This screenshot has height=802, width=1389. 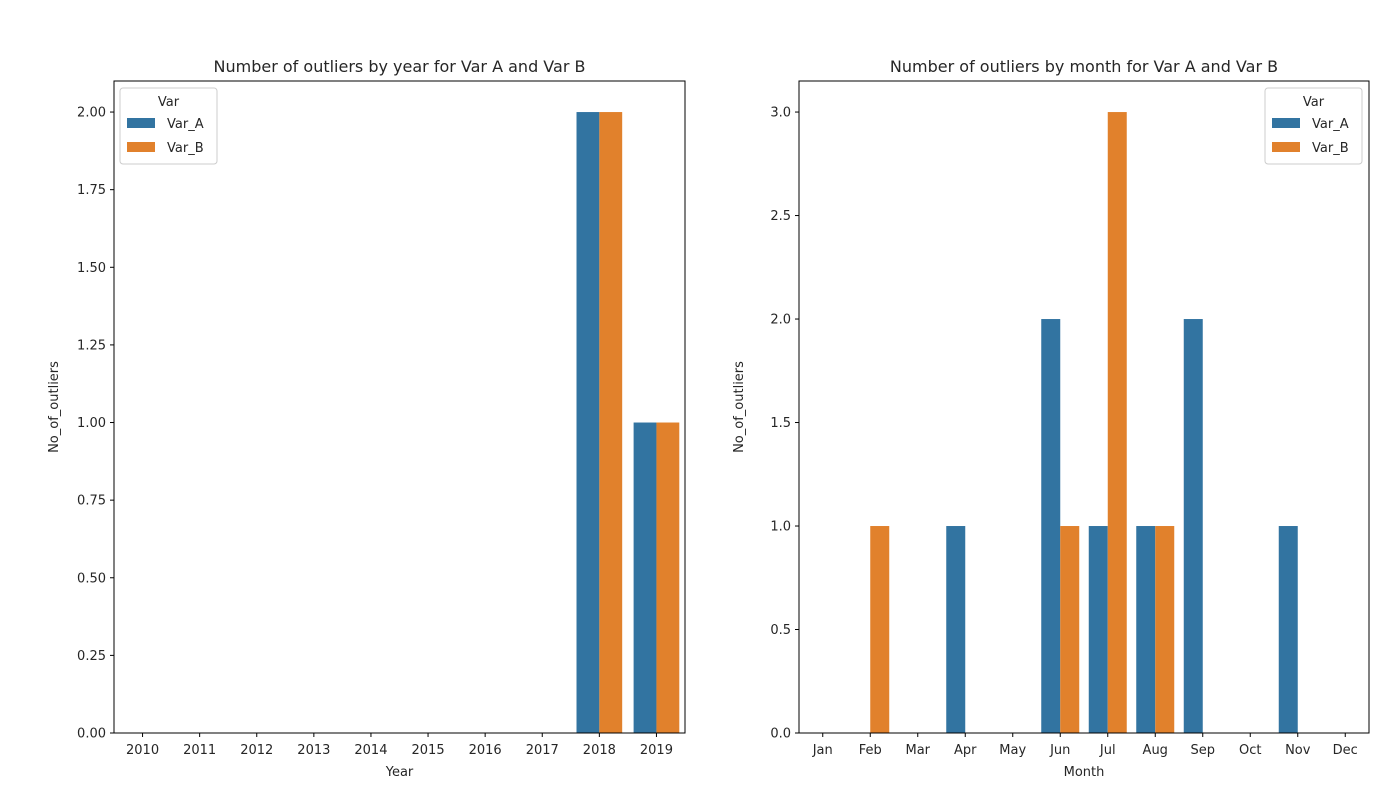 I want to click on y-tick-label: 2.00, so click(x=91, y=113).